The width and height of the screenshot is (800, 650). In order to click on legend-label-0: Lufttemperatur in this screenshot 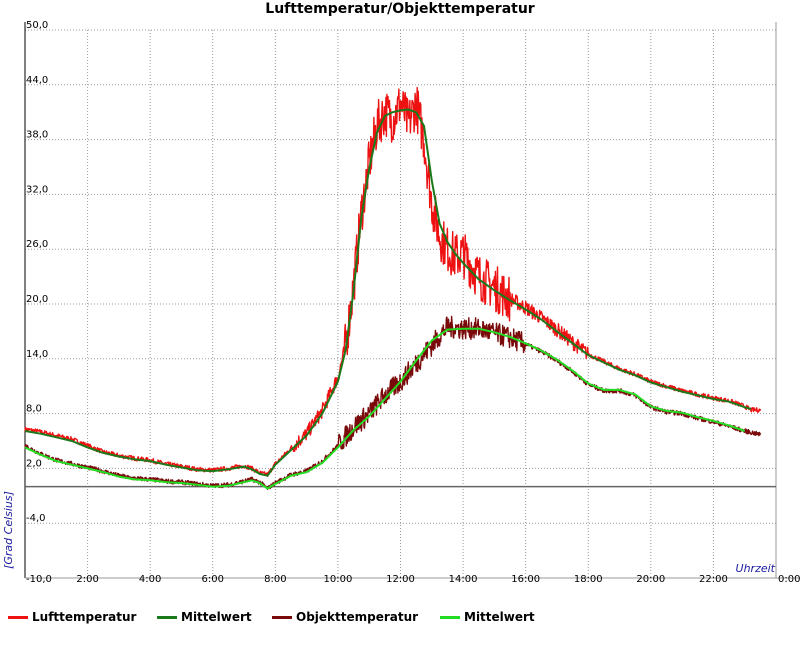, I will do `click(84, 617)`.